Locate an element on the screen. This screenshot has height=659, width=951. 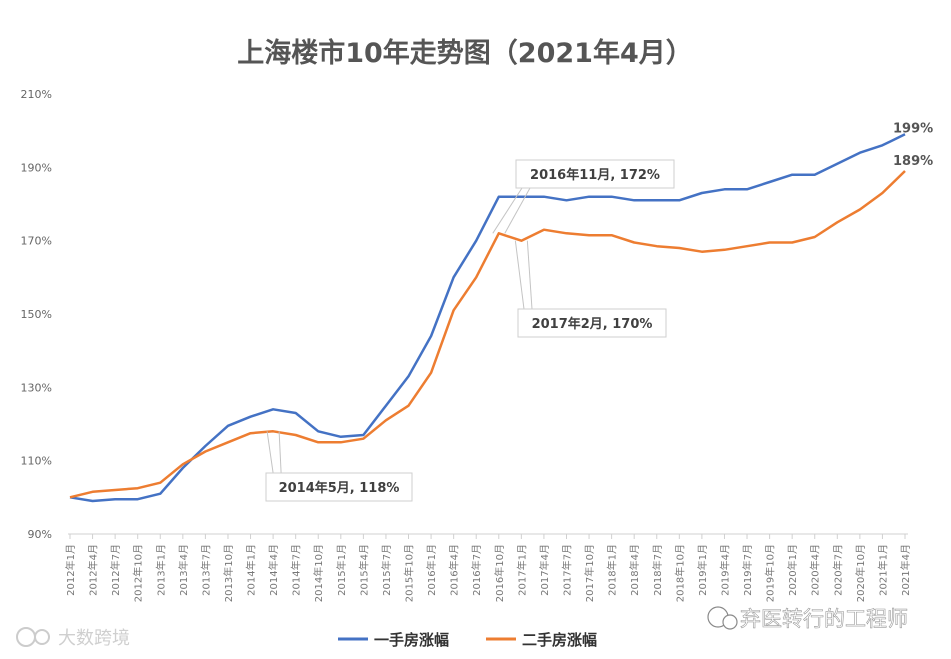
y-axis: 90% 110% 130% 150% 170% 190% 210% is located at coordinates (36, 314).